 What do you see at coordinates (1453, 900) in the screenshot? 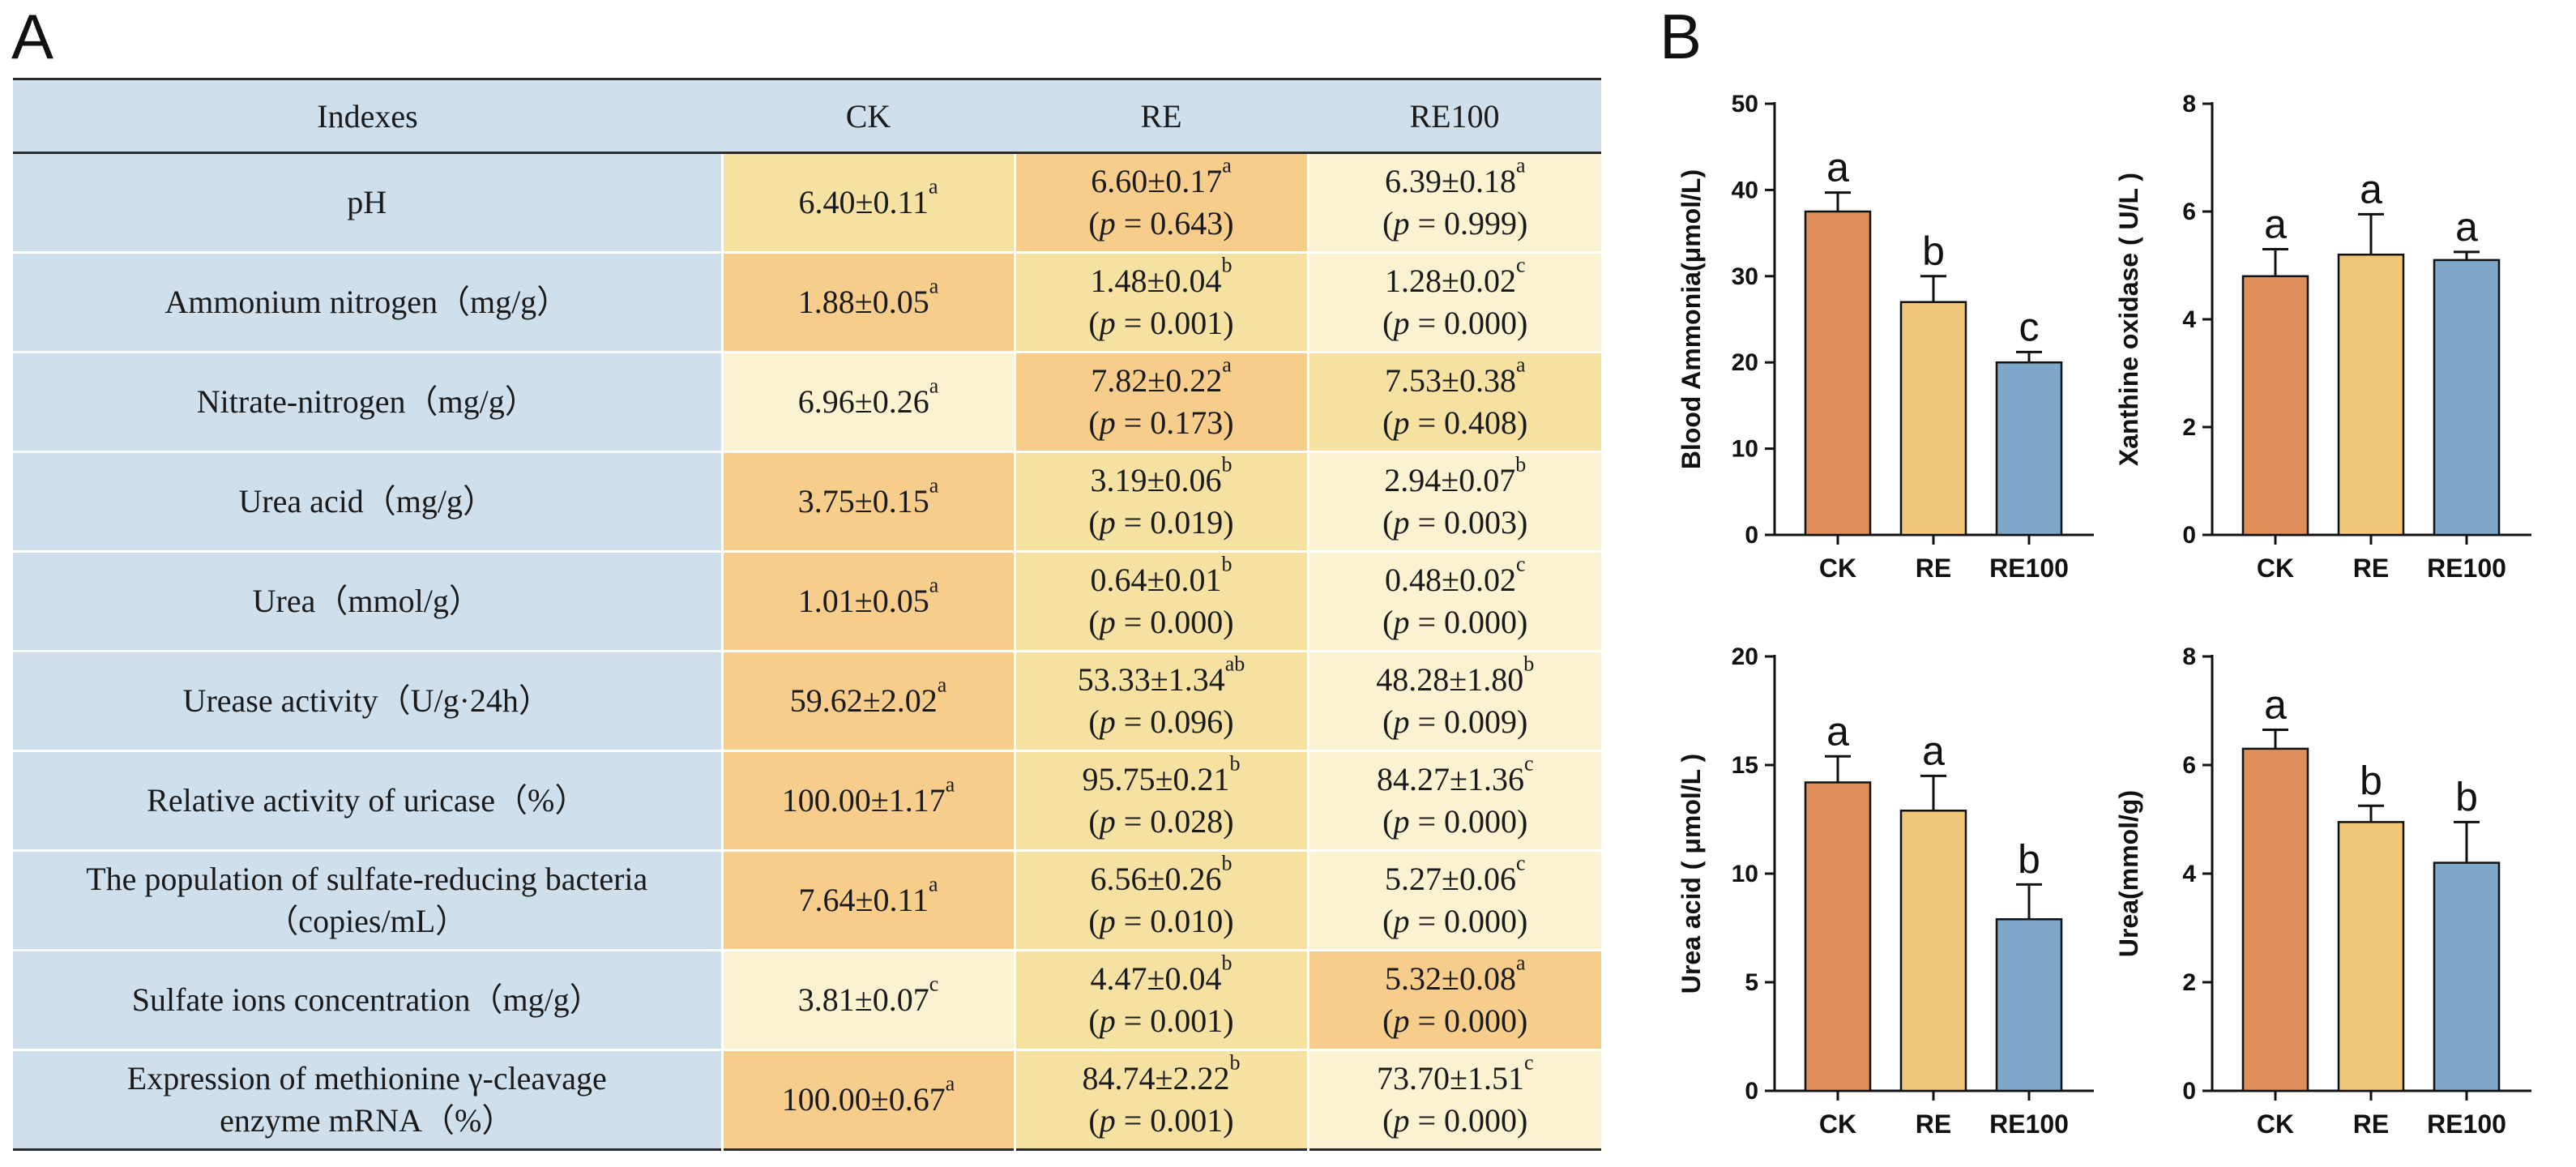
I see `cell-re100: 5.27±0.06c (p = 0.000)` at bounding box center [1453, 900].